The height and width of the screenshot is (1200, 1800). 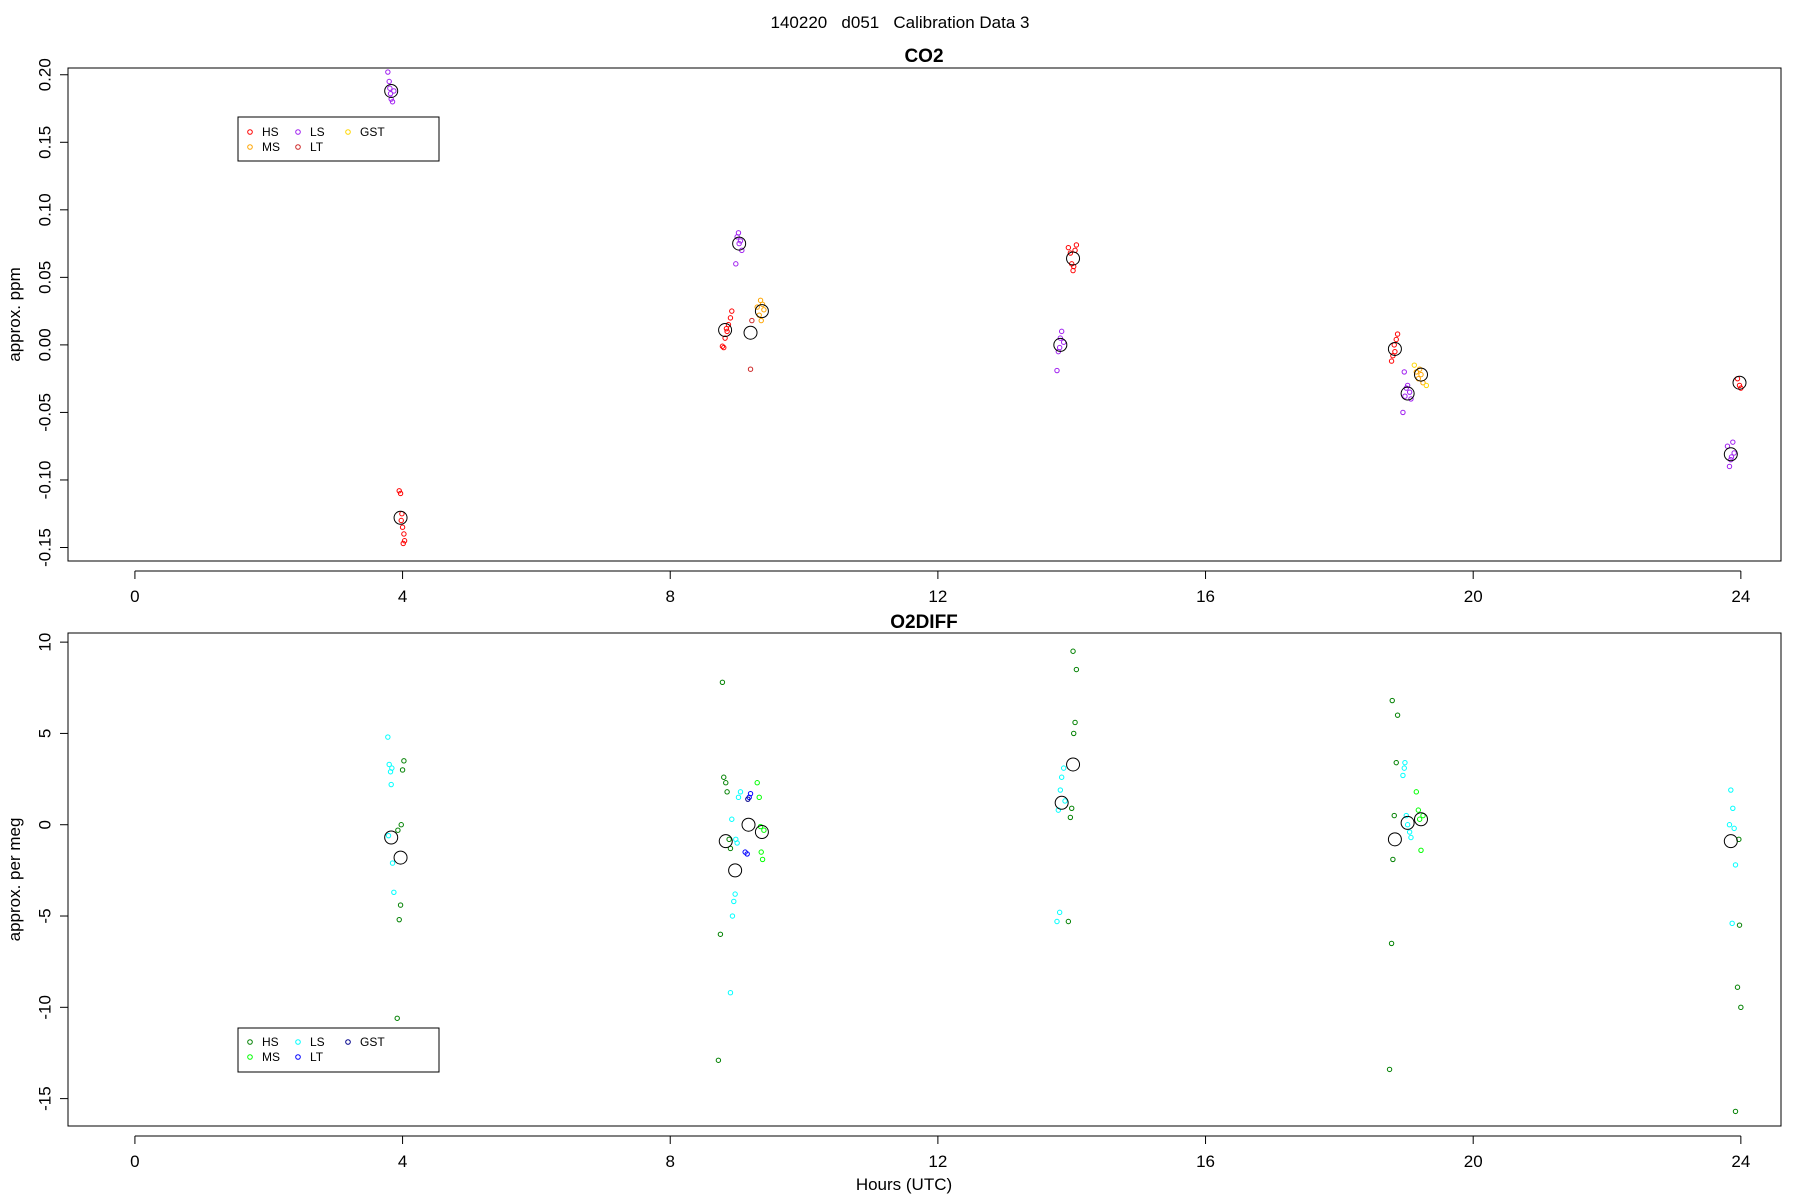 I want to click on o2diff-legend-swatch-hs, so click(x=250, y=1042).